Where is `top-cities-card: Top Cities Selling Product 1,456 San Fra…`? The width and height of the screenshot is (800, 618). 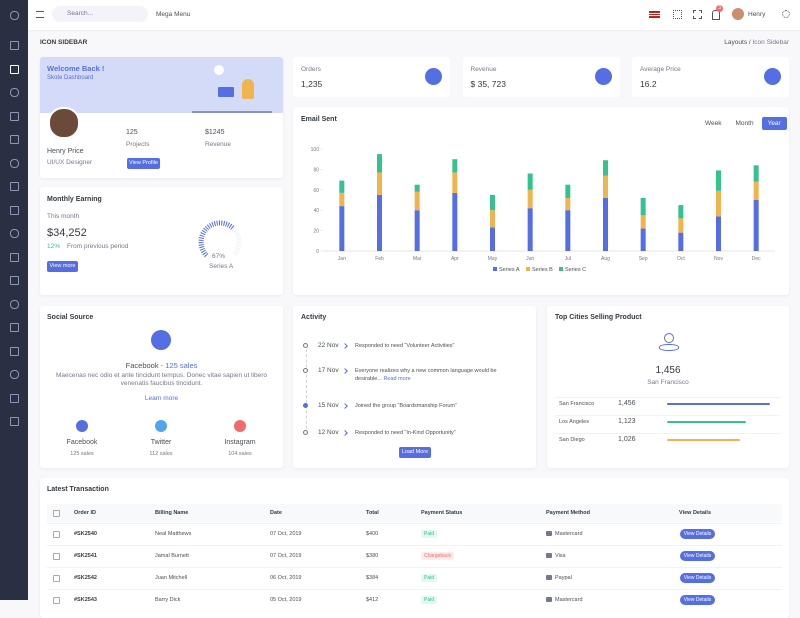 top-cities-card: Top Cities Selling Product 1,456 San Fra… is located at coordinates (668, 387).